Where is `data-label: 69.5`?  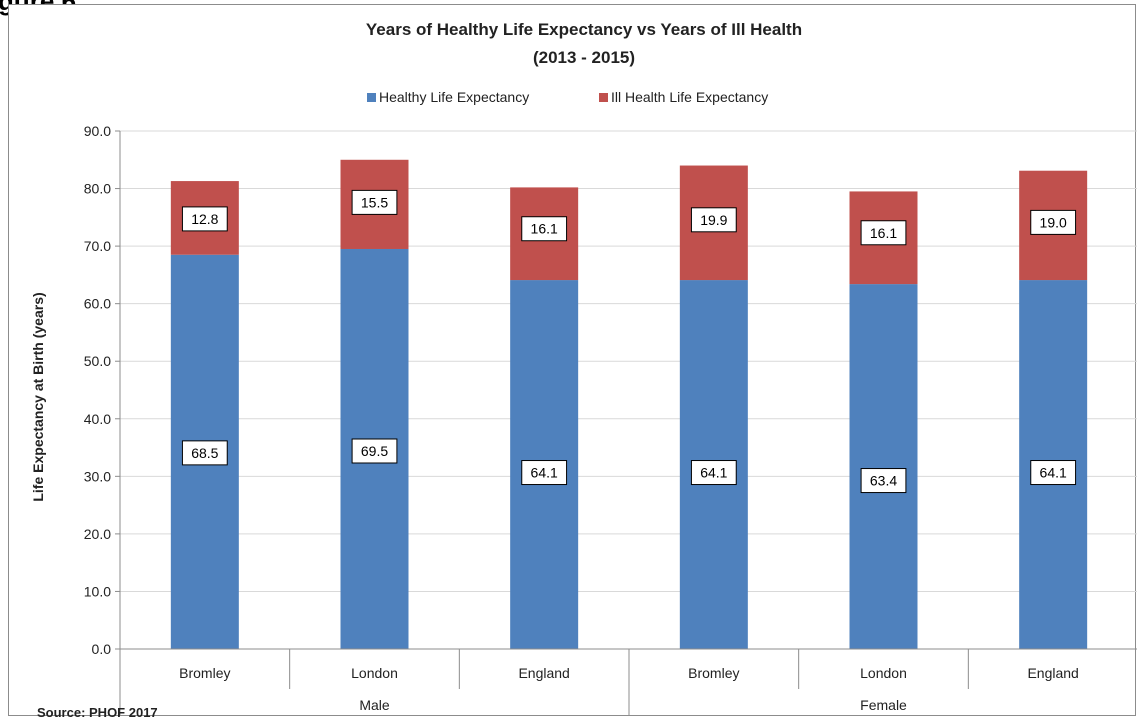 data-label: 69.5 is located at coordinates (374, 451).